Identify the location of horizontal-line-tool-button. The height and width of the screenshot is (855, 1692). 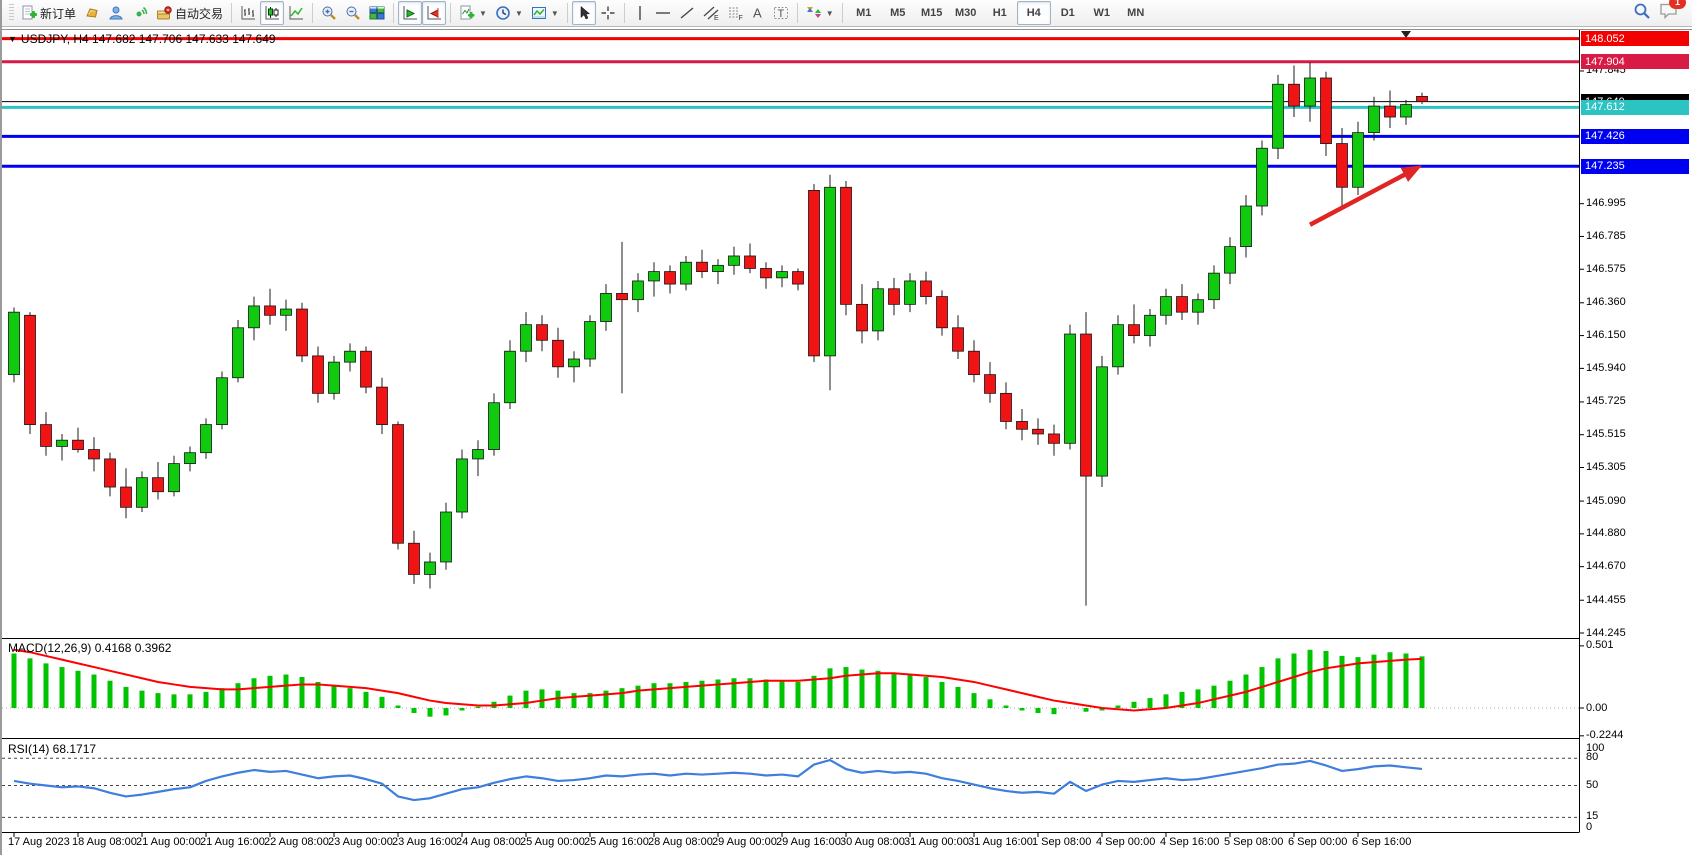
(663, 13).